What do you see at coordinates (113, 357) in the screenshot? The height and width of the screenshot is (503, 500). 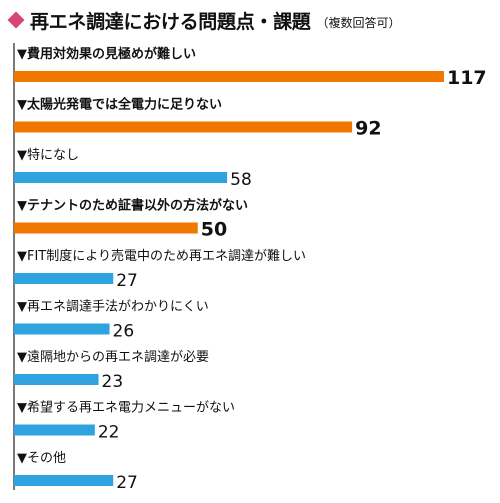 I see `category-label: ▼遠隔地からの再エネ調達が必要` at bounding box center [113, 357].